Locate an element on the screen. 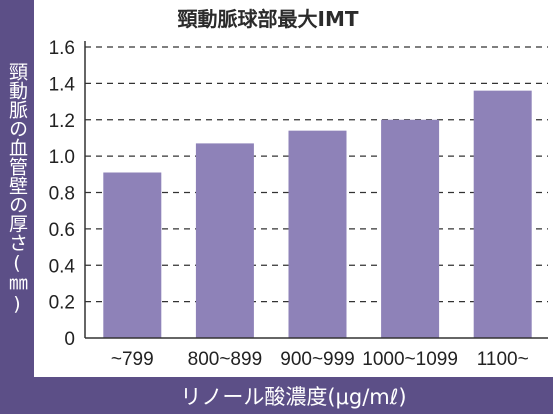 The height and width of the screenshot is (414, 553). x-tick-label: 1000~1099 is located at coordinates (410, 359).